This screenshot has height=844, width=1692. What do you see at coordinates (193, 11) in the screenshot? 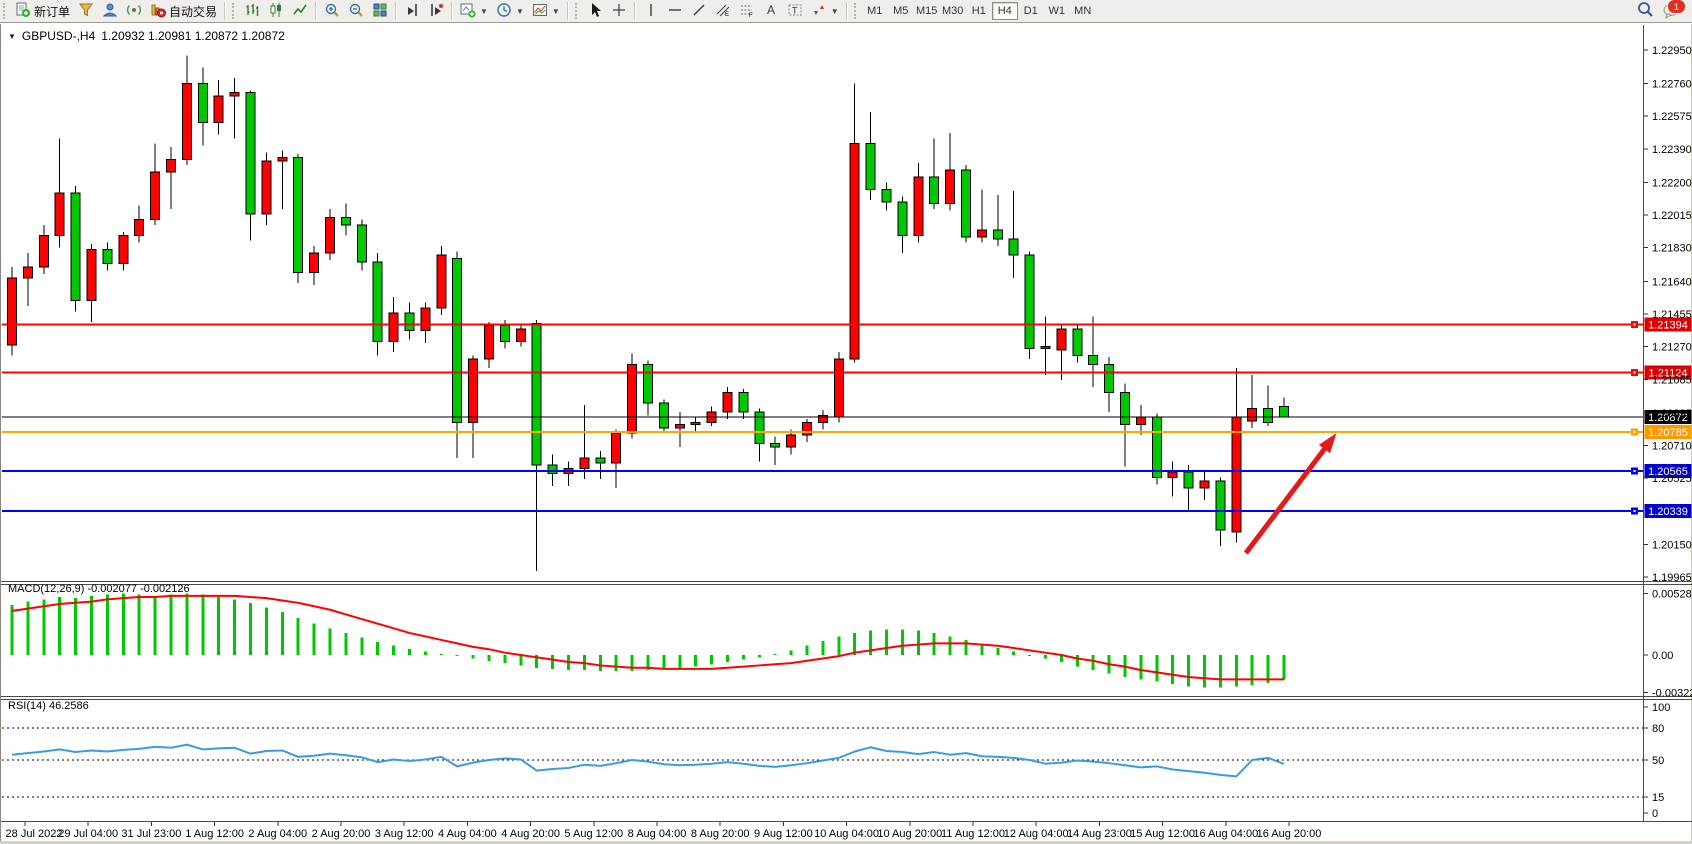
I see `autotrading-label: 自动交易` at bounding box center [193, 11].